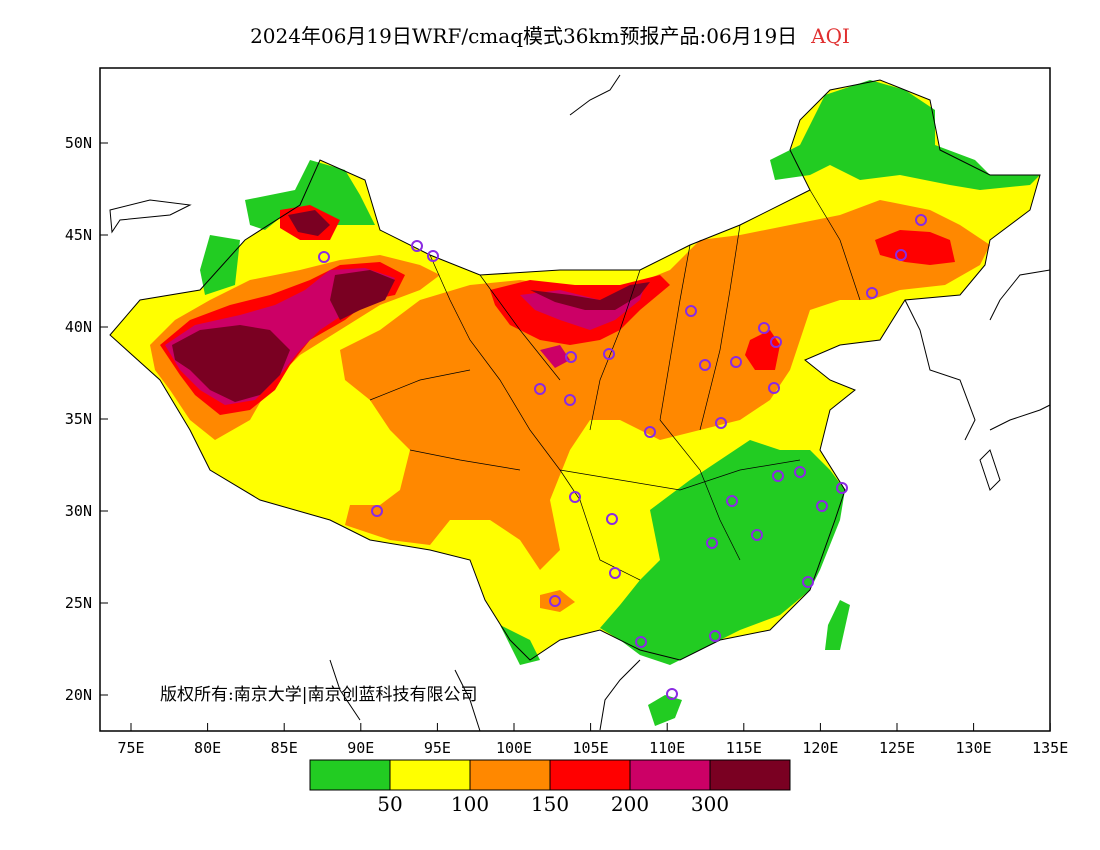 This screenshot has height=850, width=1100. Describe the element at coordinates (390, 804) in the screenshot. I see `legend-tick-label: 50` at that location.